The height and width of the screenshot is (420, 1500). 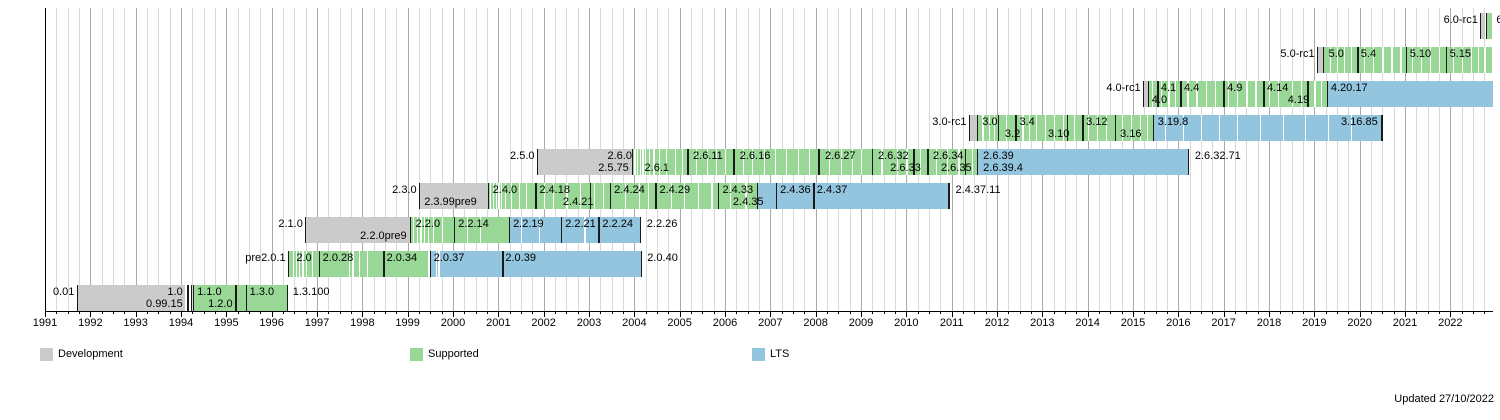 What do you see at coordinates (1003, 167) in the screenshot?
I see `version-label: 2.6.39.4` at bounding box center [1003, 167].